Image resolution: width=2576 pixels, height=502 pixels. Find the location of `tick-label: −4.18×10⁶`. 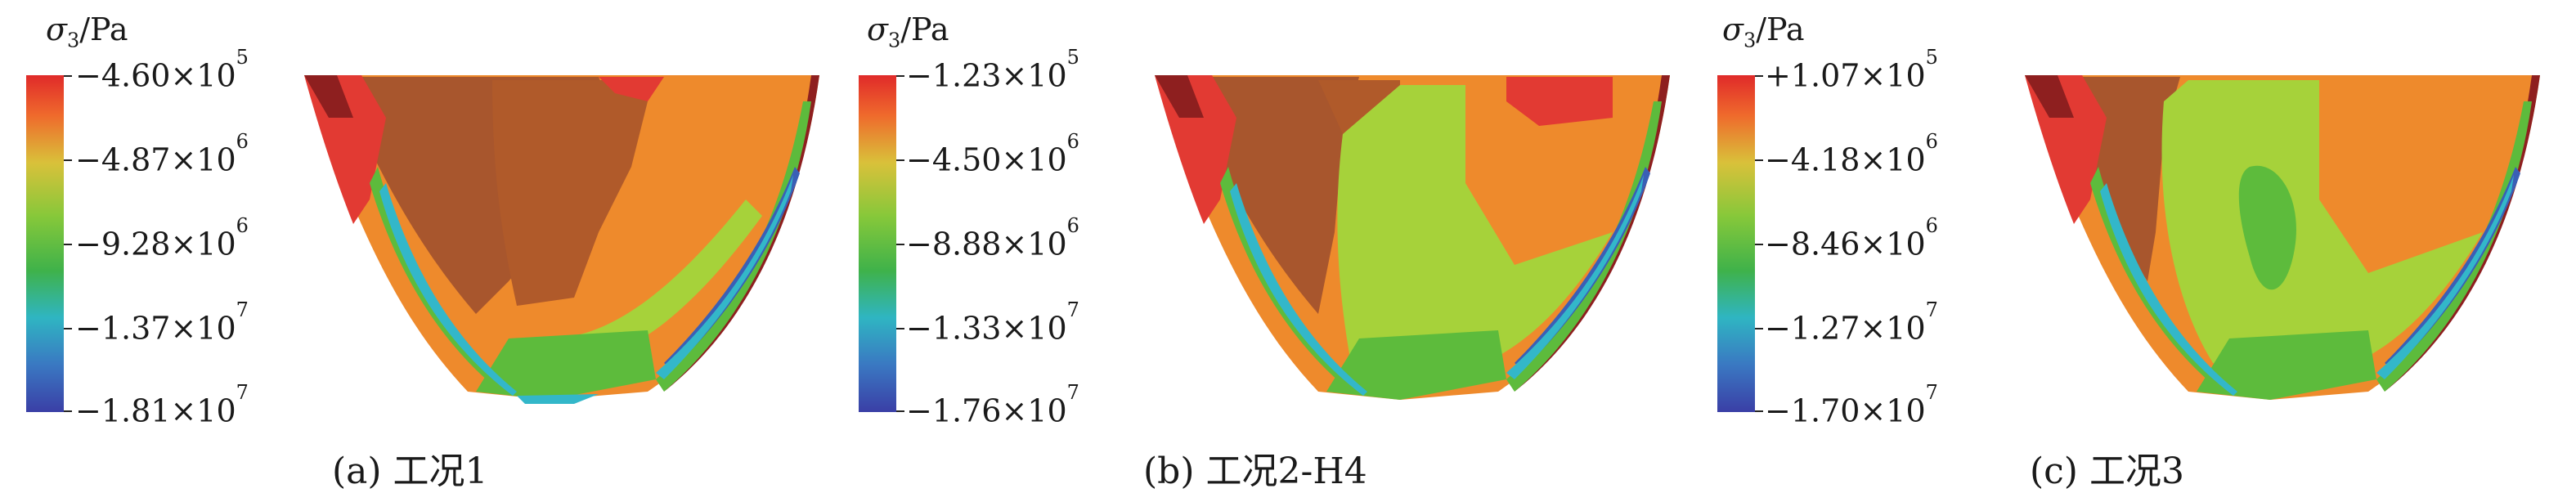

tick-label: −4.18×10⁶ is located at coordinates (1851, 154).